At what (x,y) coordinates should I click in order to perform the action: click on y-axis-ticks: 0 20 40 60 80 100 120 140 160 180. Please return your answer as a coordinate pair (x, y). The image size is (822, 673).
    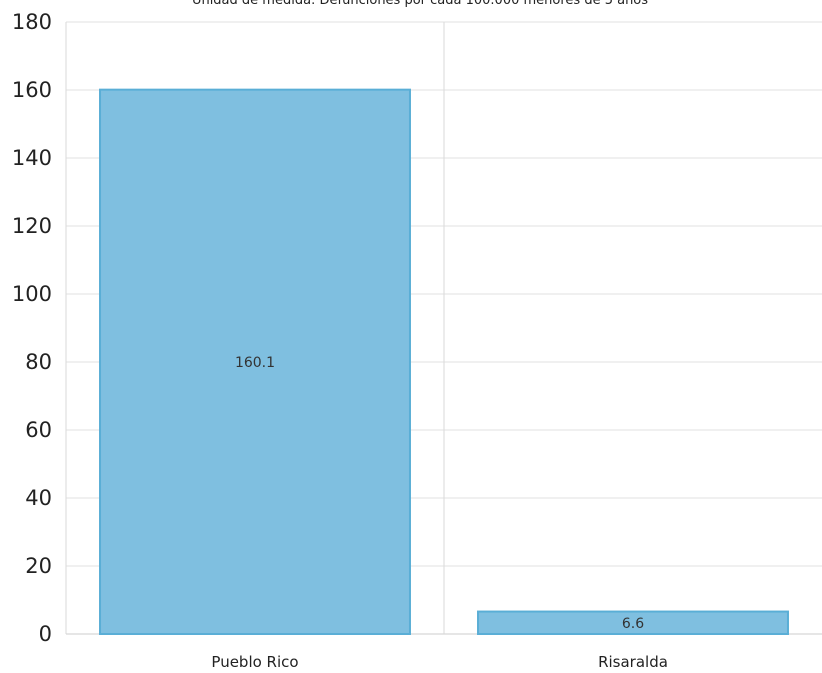
    Looking at the image, I should click on (32, 328).